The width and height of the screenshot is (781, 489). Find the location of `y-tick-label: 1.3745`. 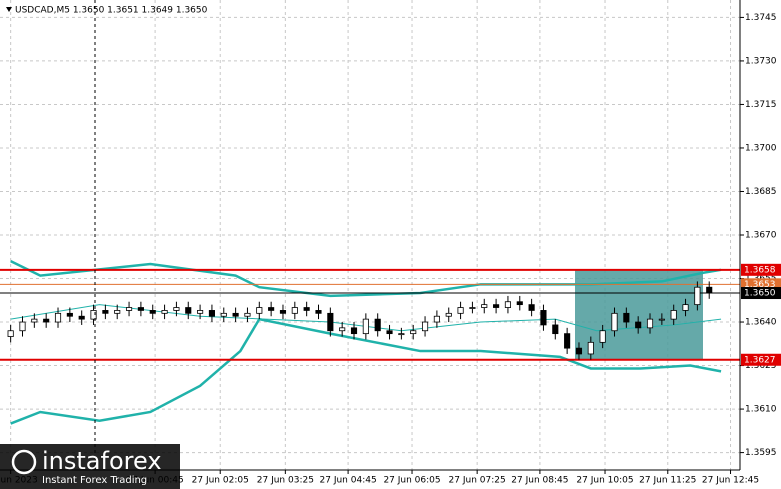

y-tick-label: 1.3745 is located at coordinates (761, 18).